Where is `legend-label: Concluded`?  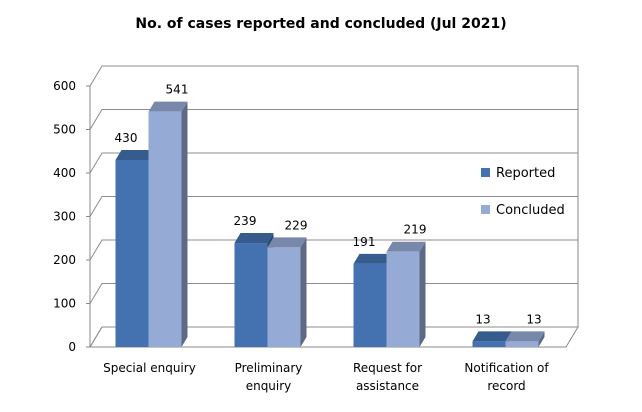 legend-label: Concluded is located at coordinates (530, 210).